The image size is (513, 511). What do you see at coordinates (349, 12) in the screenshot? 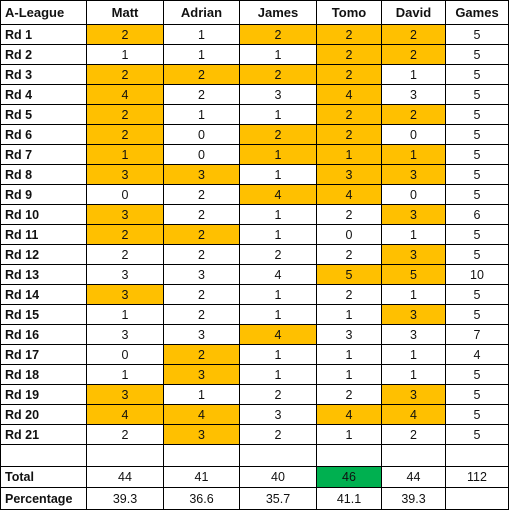
I see `column-header-tomo: Tomo` at bounding box center [349, 12].